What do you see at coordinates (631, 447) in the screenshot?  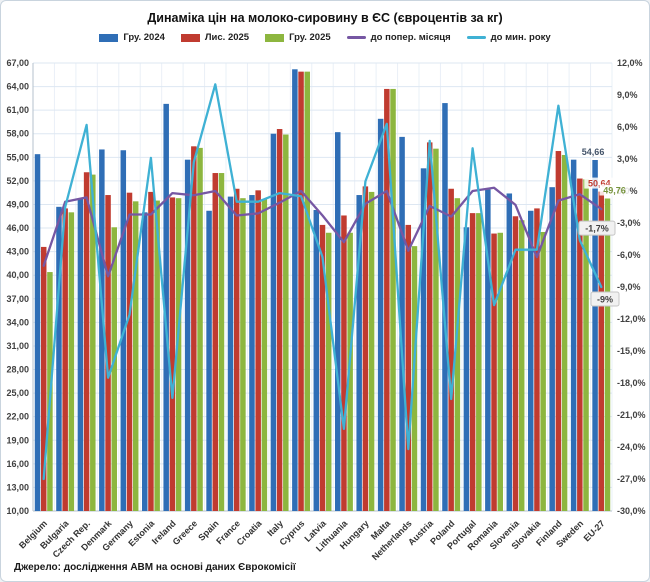 I see `svg-text: -24,0%` at bounding box center [631, 447].